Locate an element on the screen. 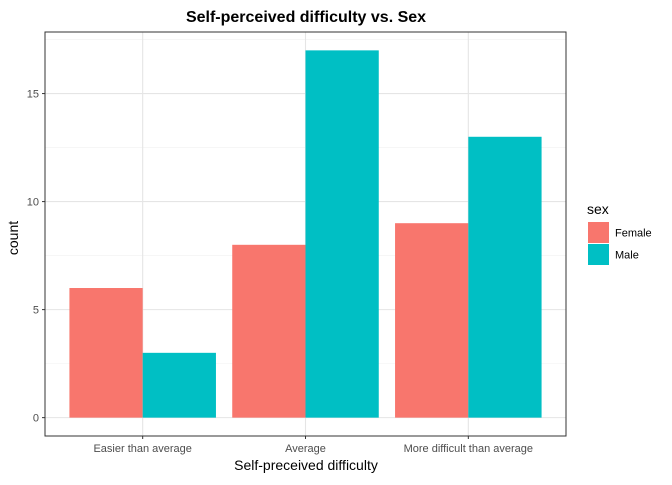 This screenshot has height=485, width=672. x-tick-label: Average is located at coordinates (305, 449).